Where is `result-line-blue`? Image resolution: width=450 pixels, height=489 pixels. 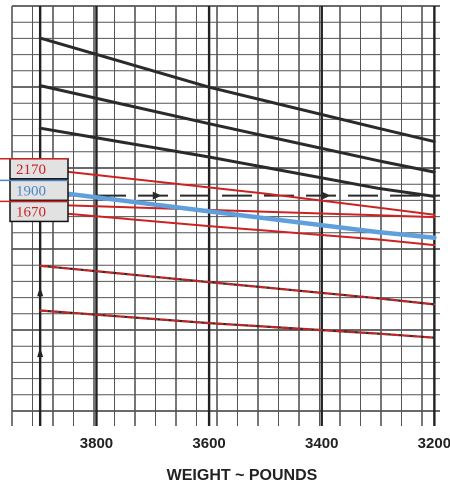
result-line-blue is located at coordinates (237, 214).